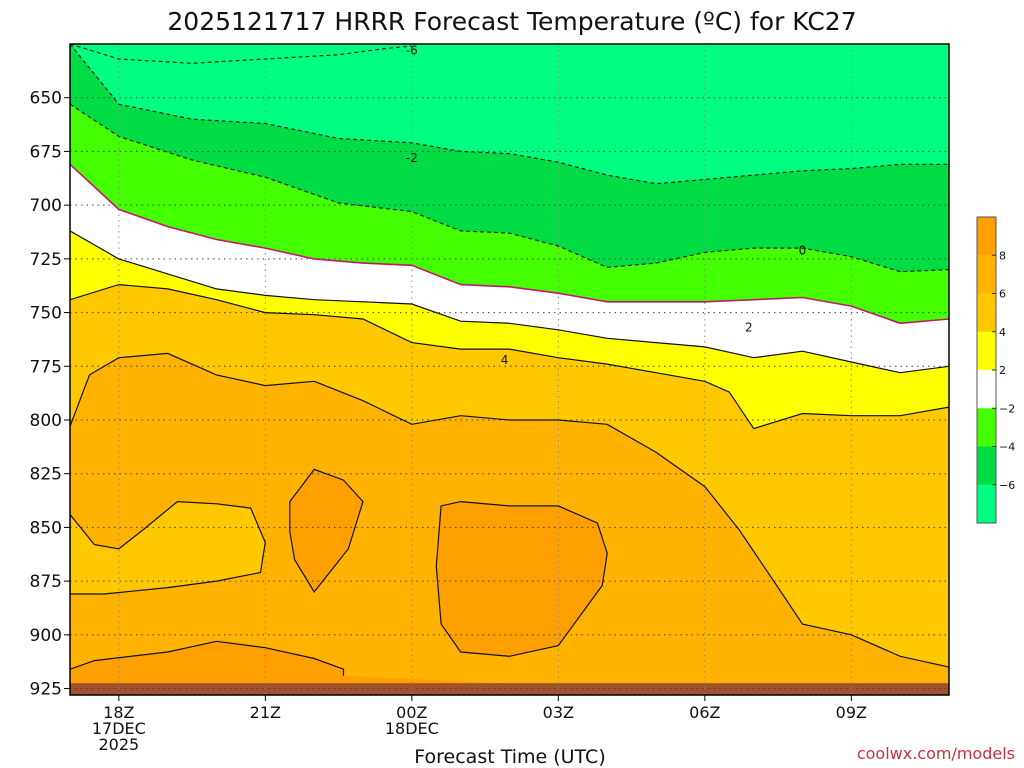 This screenshot has width=1024, height=768. Describe the element at coordinates (704, 712) in the screenshot. I see `x-tick-label: 06Z` at that location.